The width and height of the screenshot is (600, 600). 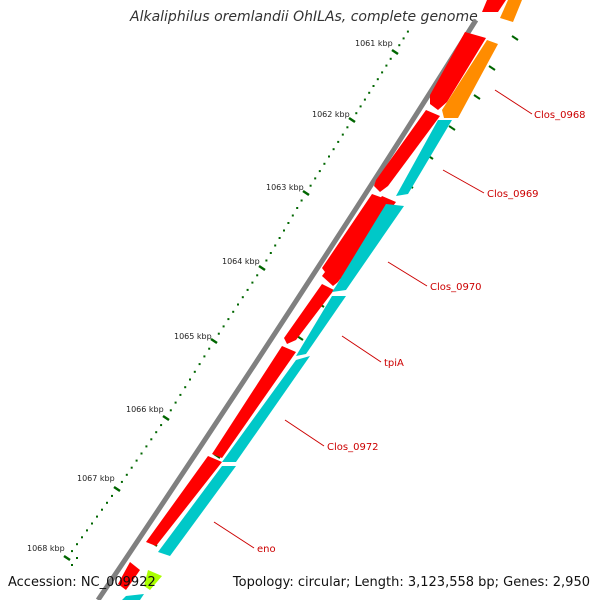 What do you see at coordinates (456, 287) in the screenshot?
I see `gene-label-clos-0970: Clos_0970` at bounding box center [456, 287].